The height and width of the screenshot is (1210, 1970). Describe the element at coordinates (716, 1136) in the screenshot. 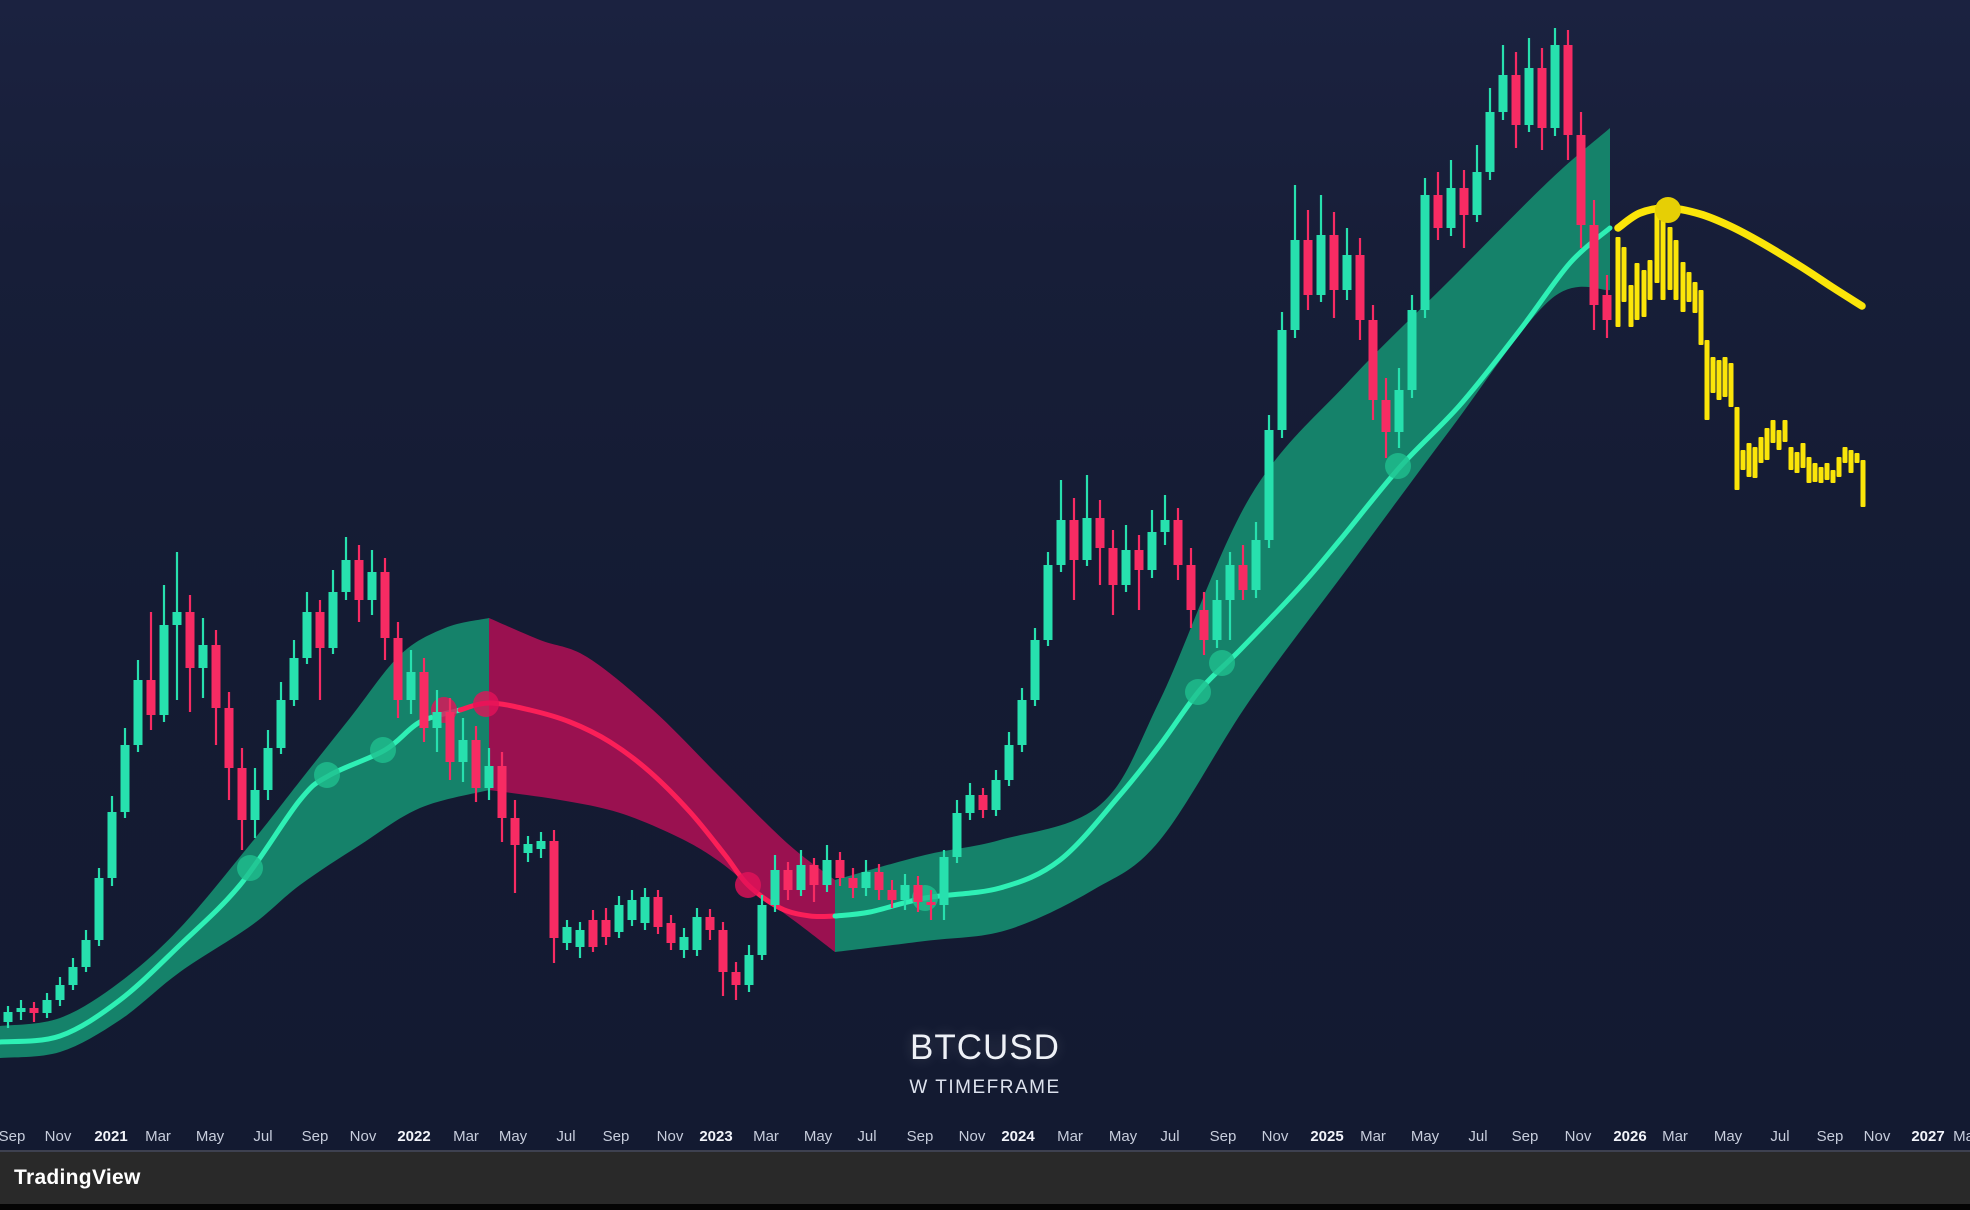

I see `x-axis-year-label: 2023` at that location.